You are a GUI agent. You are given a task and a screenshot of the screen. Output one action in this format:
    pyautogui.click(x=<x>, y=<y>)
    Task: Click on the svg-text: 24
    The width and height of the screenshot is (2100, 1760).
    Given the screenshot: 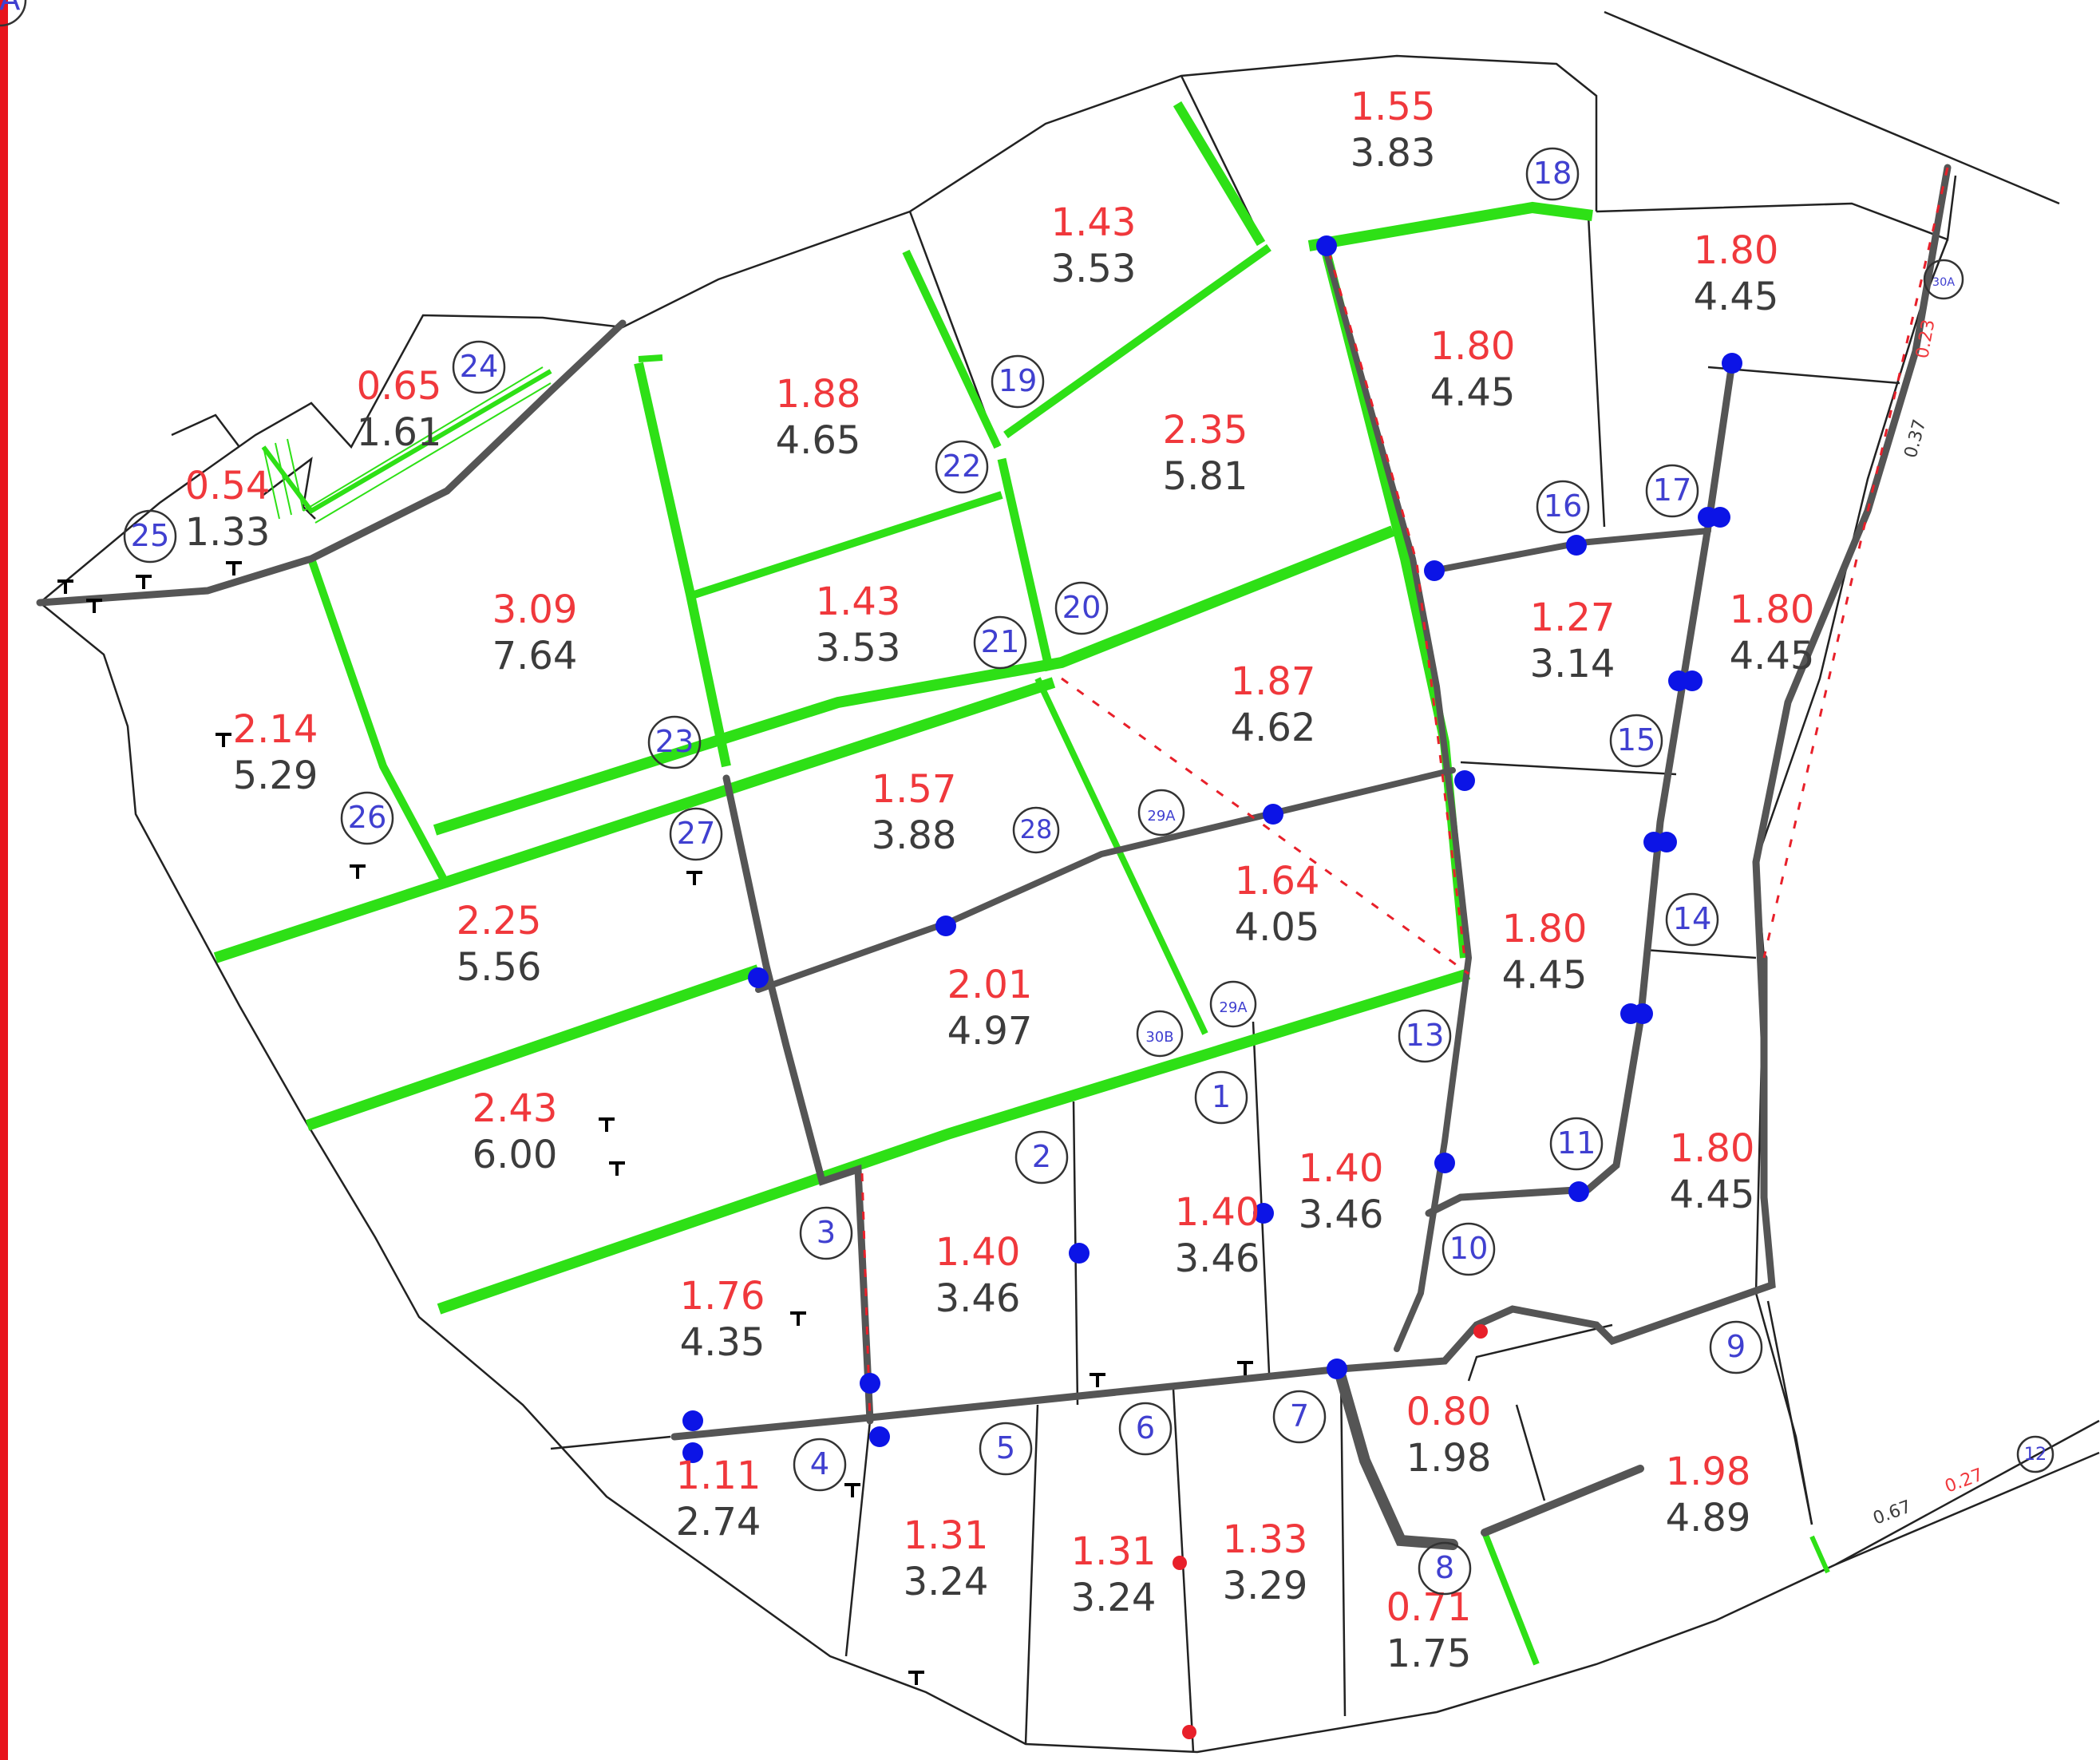 What is the action you would take?
    pyautogui.click(x=479, y=367)
    